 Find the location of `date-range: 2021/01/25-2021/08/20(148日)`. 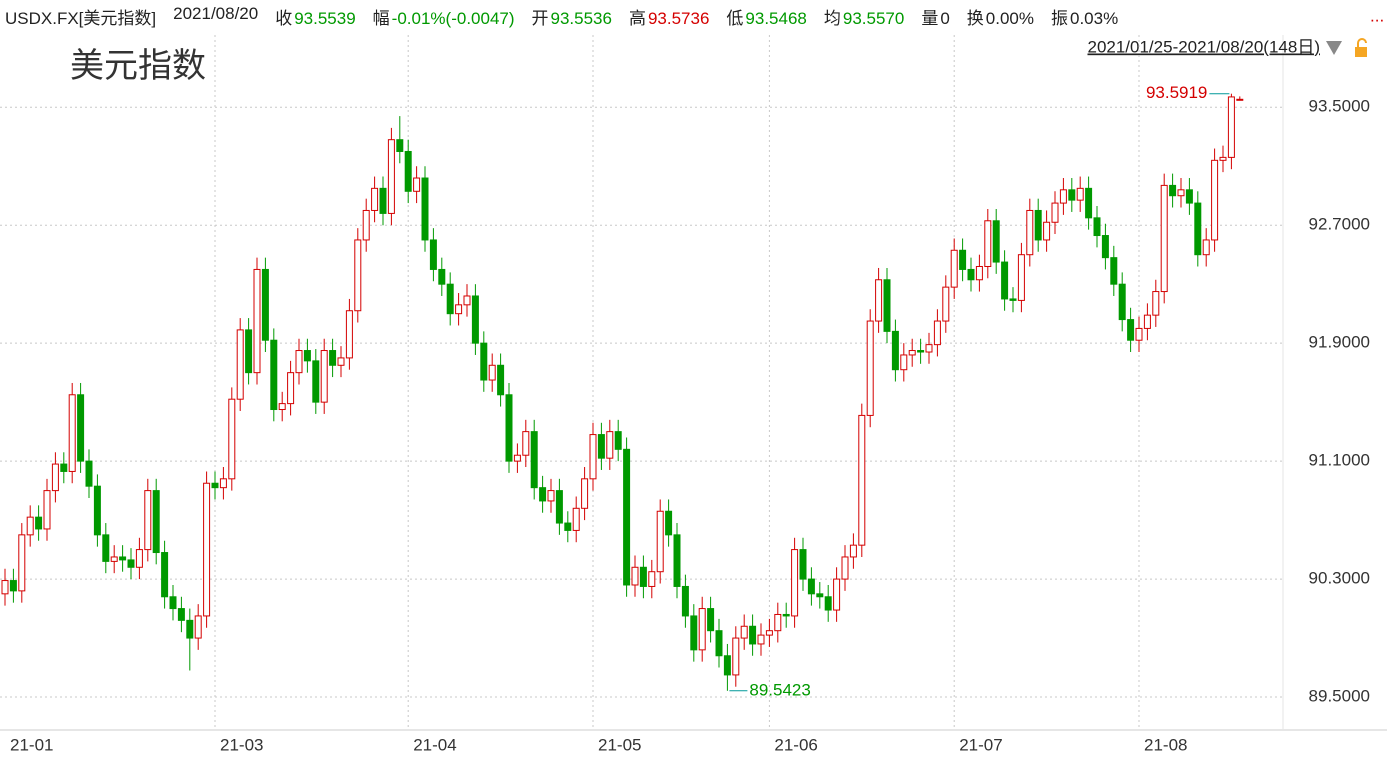

date-range: 2021/01/25-2021/08/20(148日) is located at coordinates (1203, 46).